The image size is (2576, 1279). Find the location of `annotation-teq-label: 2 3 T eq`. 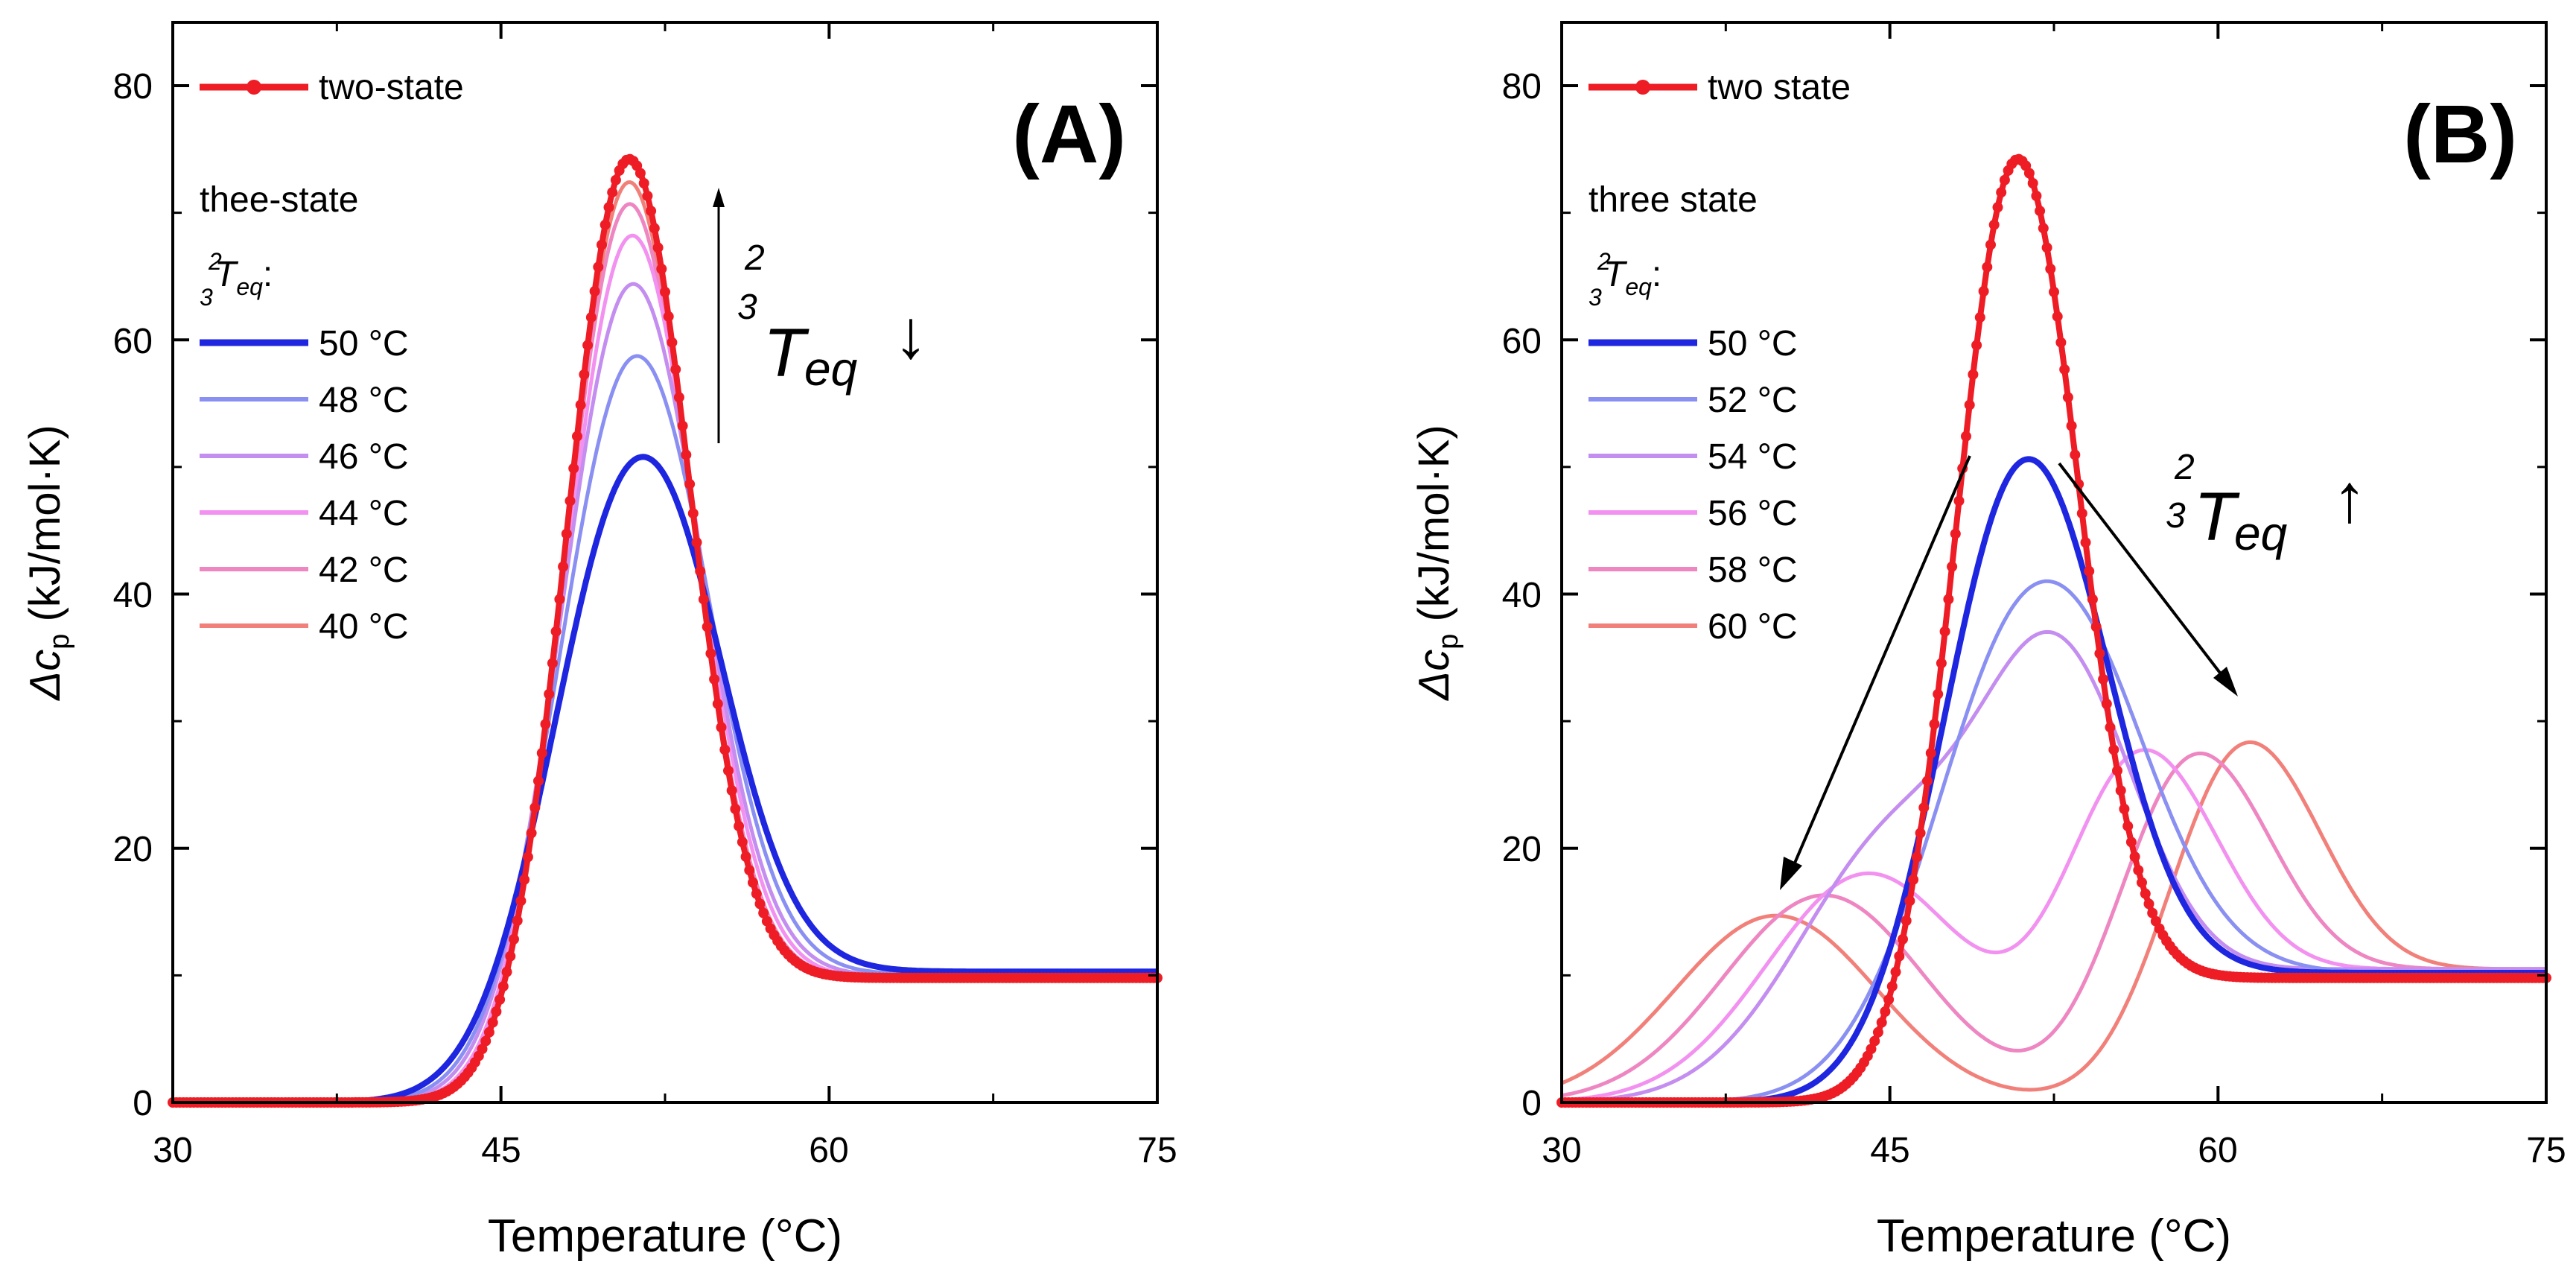

annotation-teq-label: 2 3 T eq is located at coordinates (797, 317).